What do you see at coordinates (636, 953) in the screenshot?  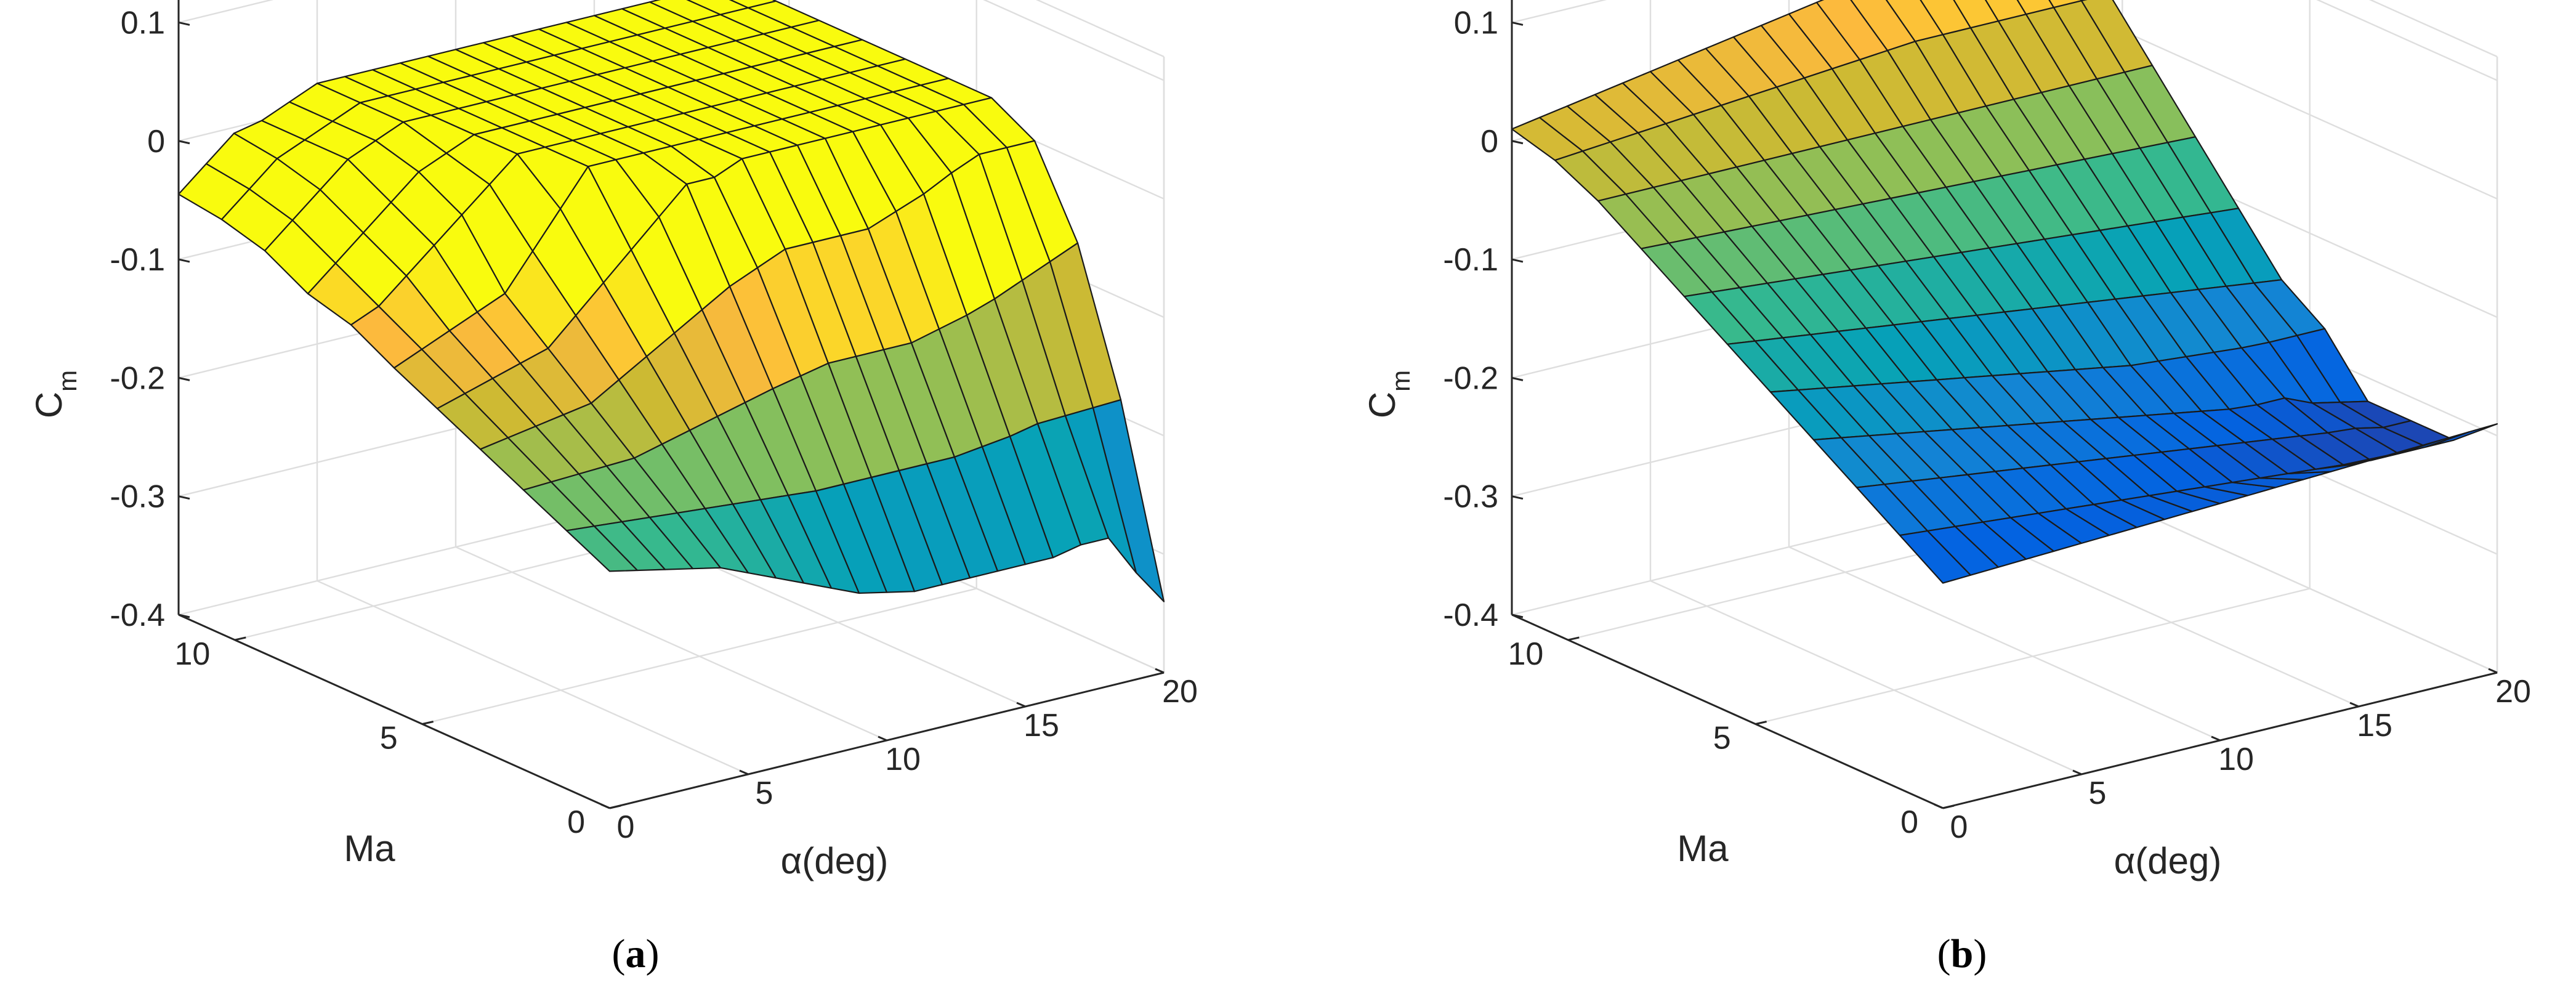 I see `panel-label-a: (a)` at bounding box center [636, 953].